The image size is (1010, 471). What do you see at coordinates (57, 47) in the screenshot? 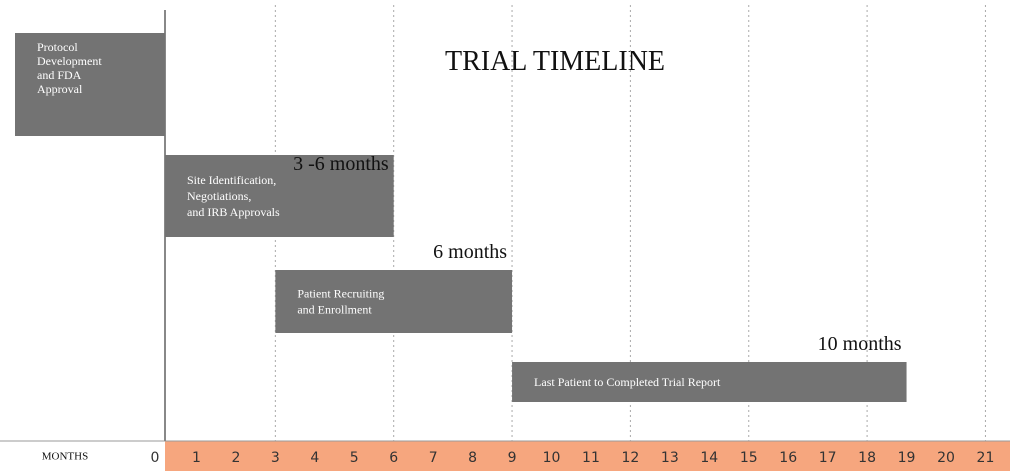
I see `task-label: Protocol` at bounding box center [57, 47].